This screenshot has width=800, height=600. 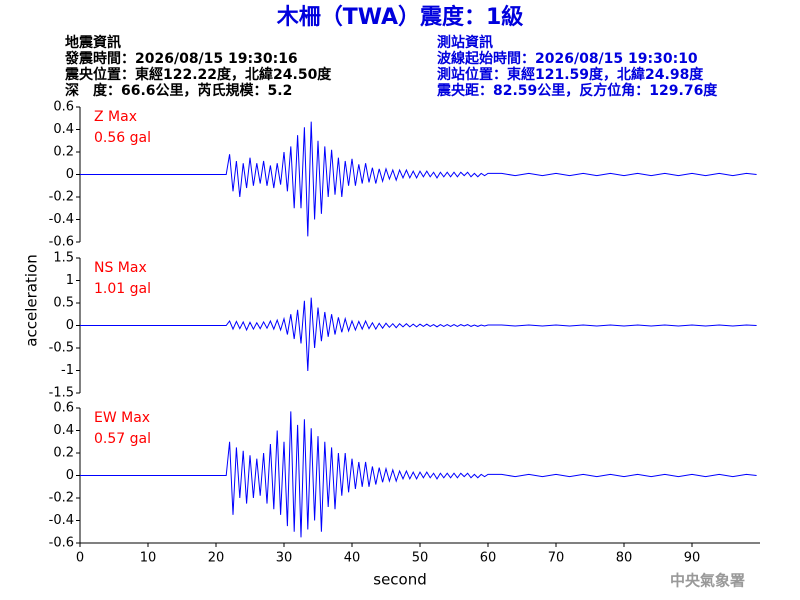 What do you see at coordinates (284, 558) in the screenshot?
I see `x-tick-label: 30` at bounding box center [284, 558].